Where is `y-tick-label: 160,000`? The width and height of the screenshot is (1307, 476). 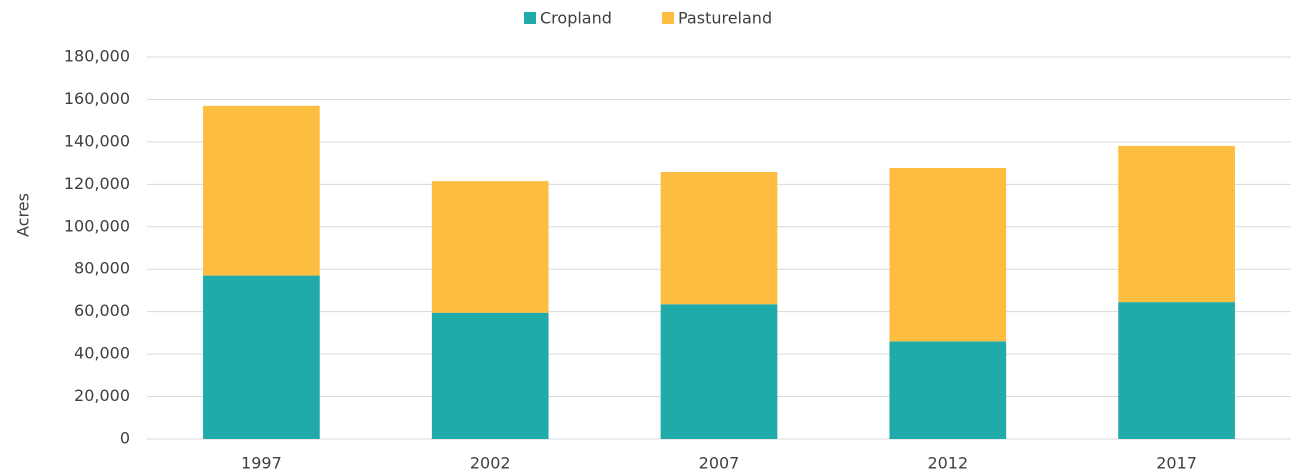
y-tick-label: 160,000 is located at coordinates (97, 98).